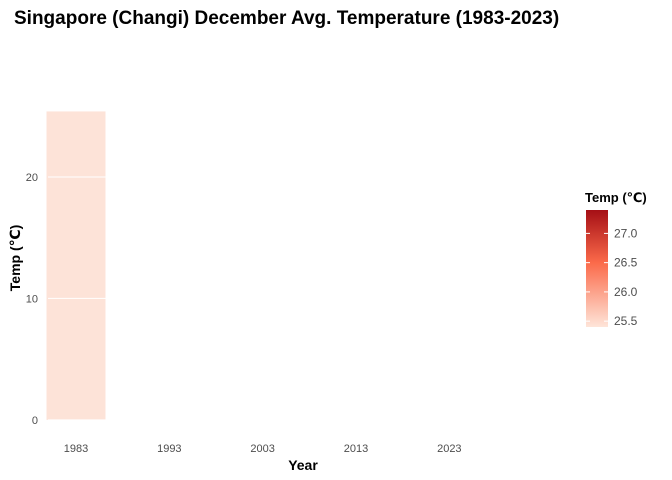 Image resolution: width=672 pixels, height=480 pixels. I want to click on y-tick-label: 20, so click(32, 178).